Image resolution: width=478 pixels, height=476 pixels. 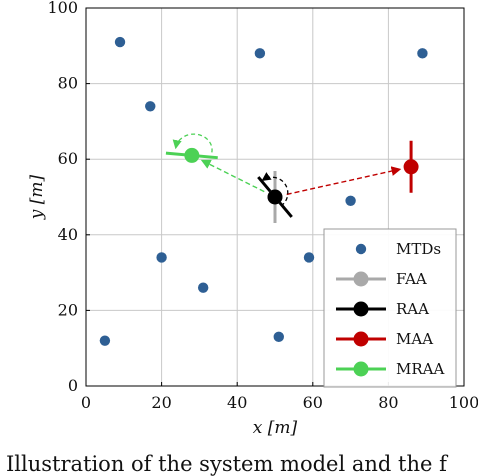 What do you see at coordinates (275, 428) in the screenshot?
I see `x-axis-label: x [m]` at bounding box center [275, 428].